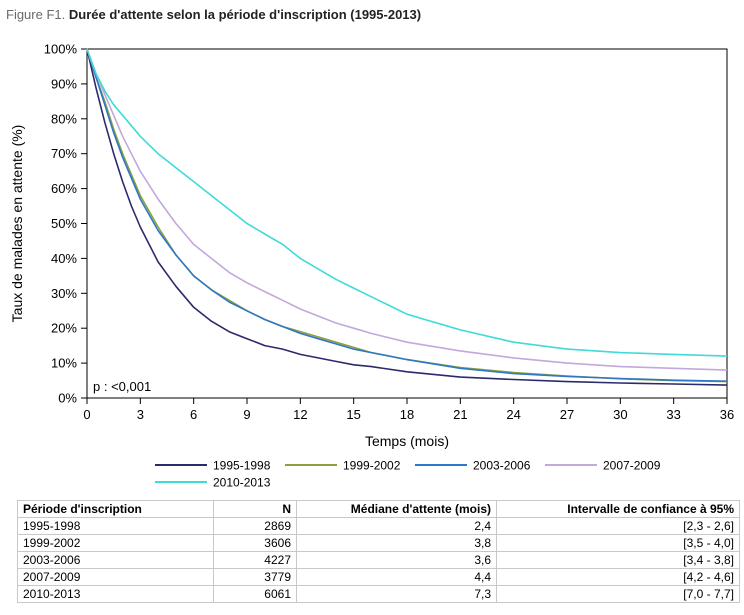  What do you see at coordinates (255, 594) in the screenshot?
I see `cell-n: 6061` at bounding box center [255, 594].